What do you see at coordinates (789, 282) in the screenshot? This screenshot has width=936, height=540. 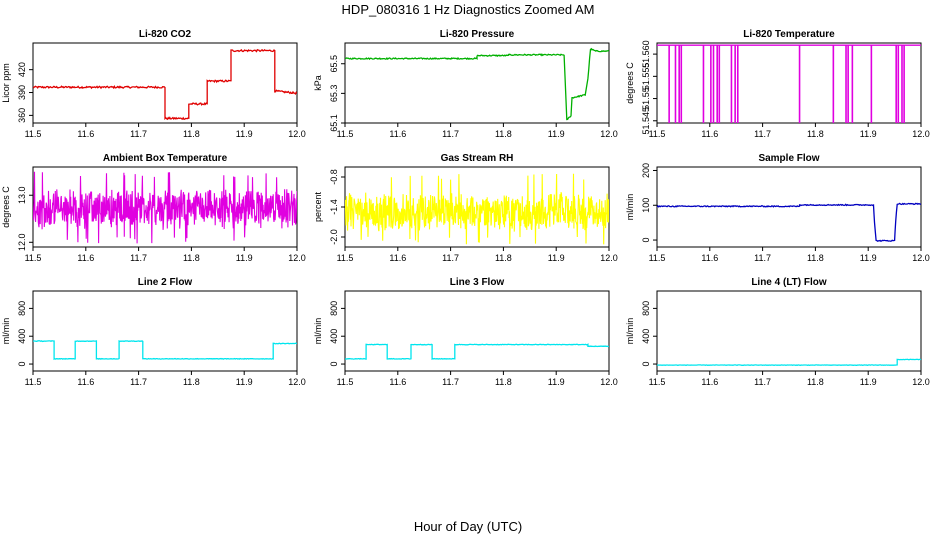 I see `panel-title: Line 4 (LT) Flow` at bounding box center [789, 282].